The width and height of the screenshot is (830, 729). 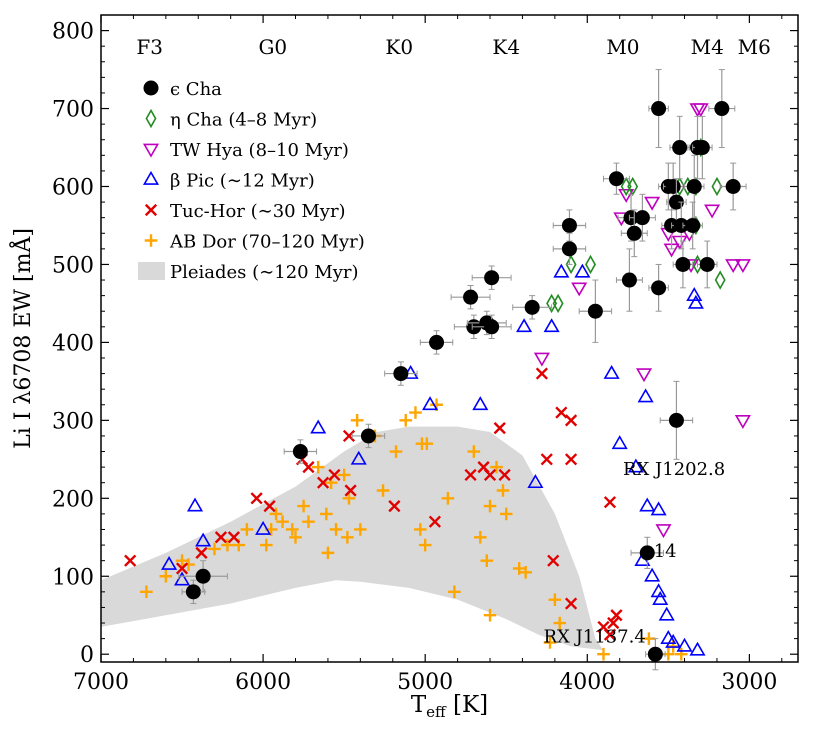 What do you see at coordinates (436, 712) in the screenshot?
I see `x-axis-label-sub: eff` at bounding box center [436, 712].